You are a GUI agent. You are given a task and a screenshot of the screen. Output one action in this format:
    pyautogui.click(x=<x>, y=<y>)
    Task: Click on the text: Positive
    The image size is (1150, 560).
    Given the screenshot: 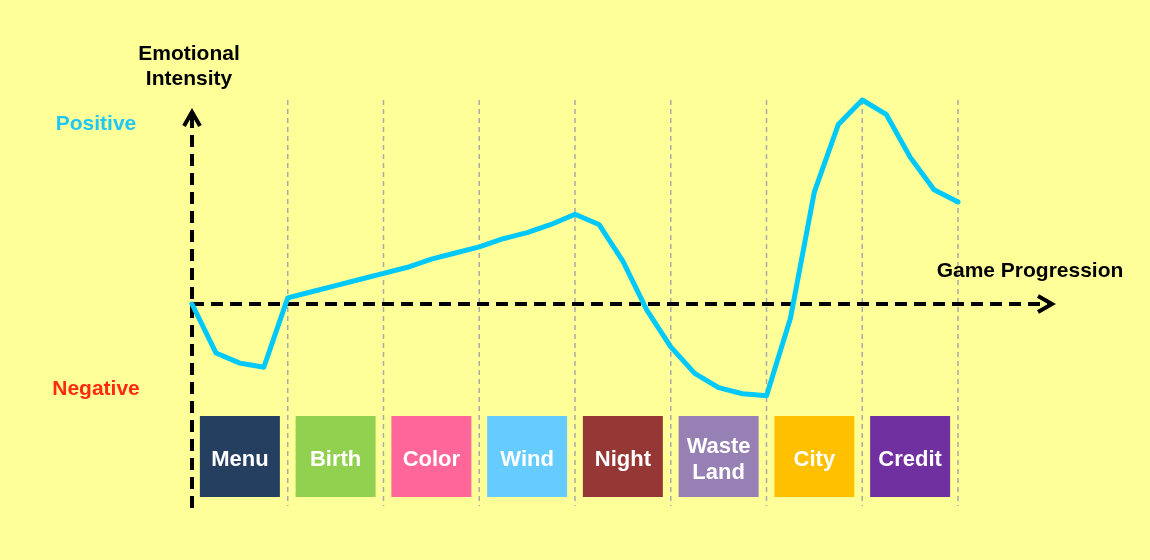 What is the action you would take?
    pyautogui.click(x=96, y=122)
    